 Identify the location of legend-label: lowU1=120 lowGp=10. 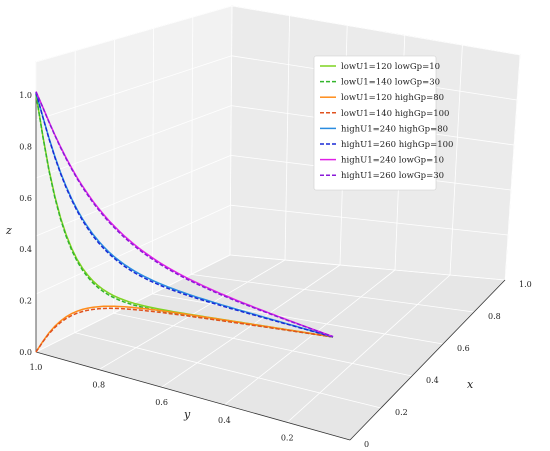
(390, 67).